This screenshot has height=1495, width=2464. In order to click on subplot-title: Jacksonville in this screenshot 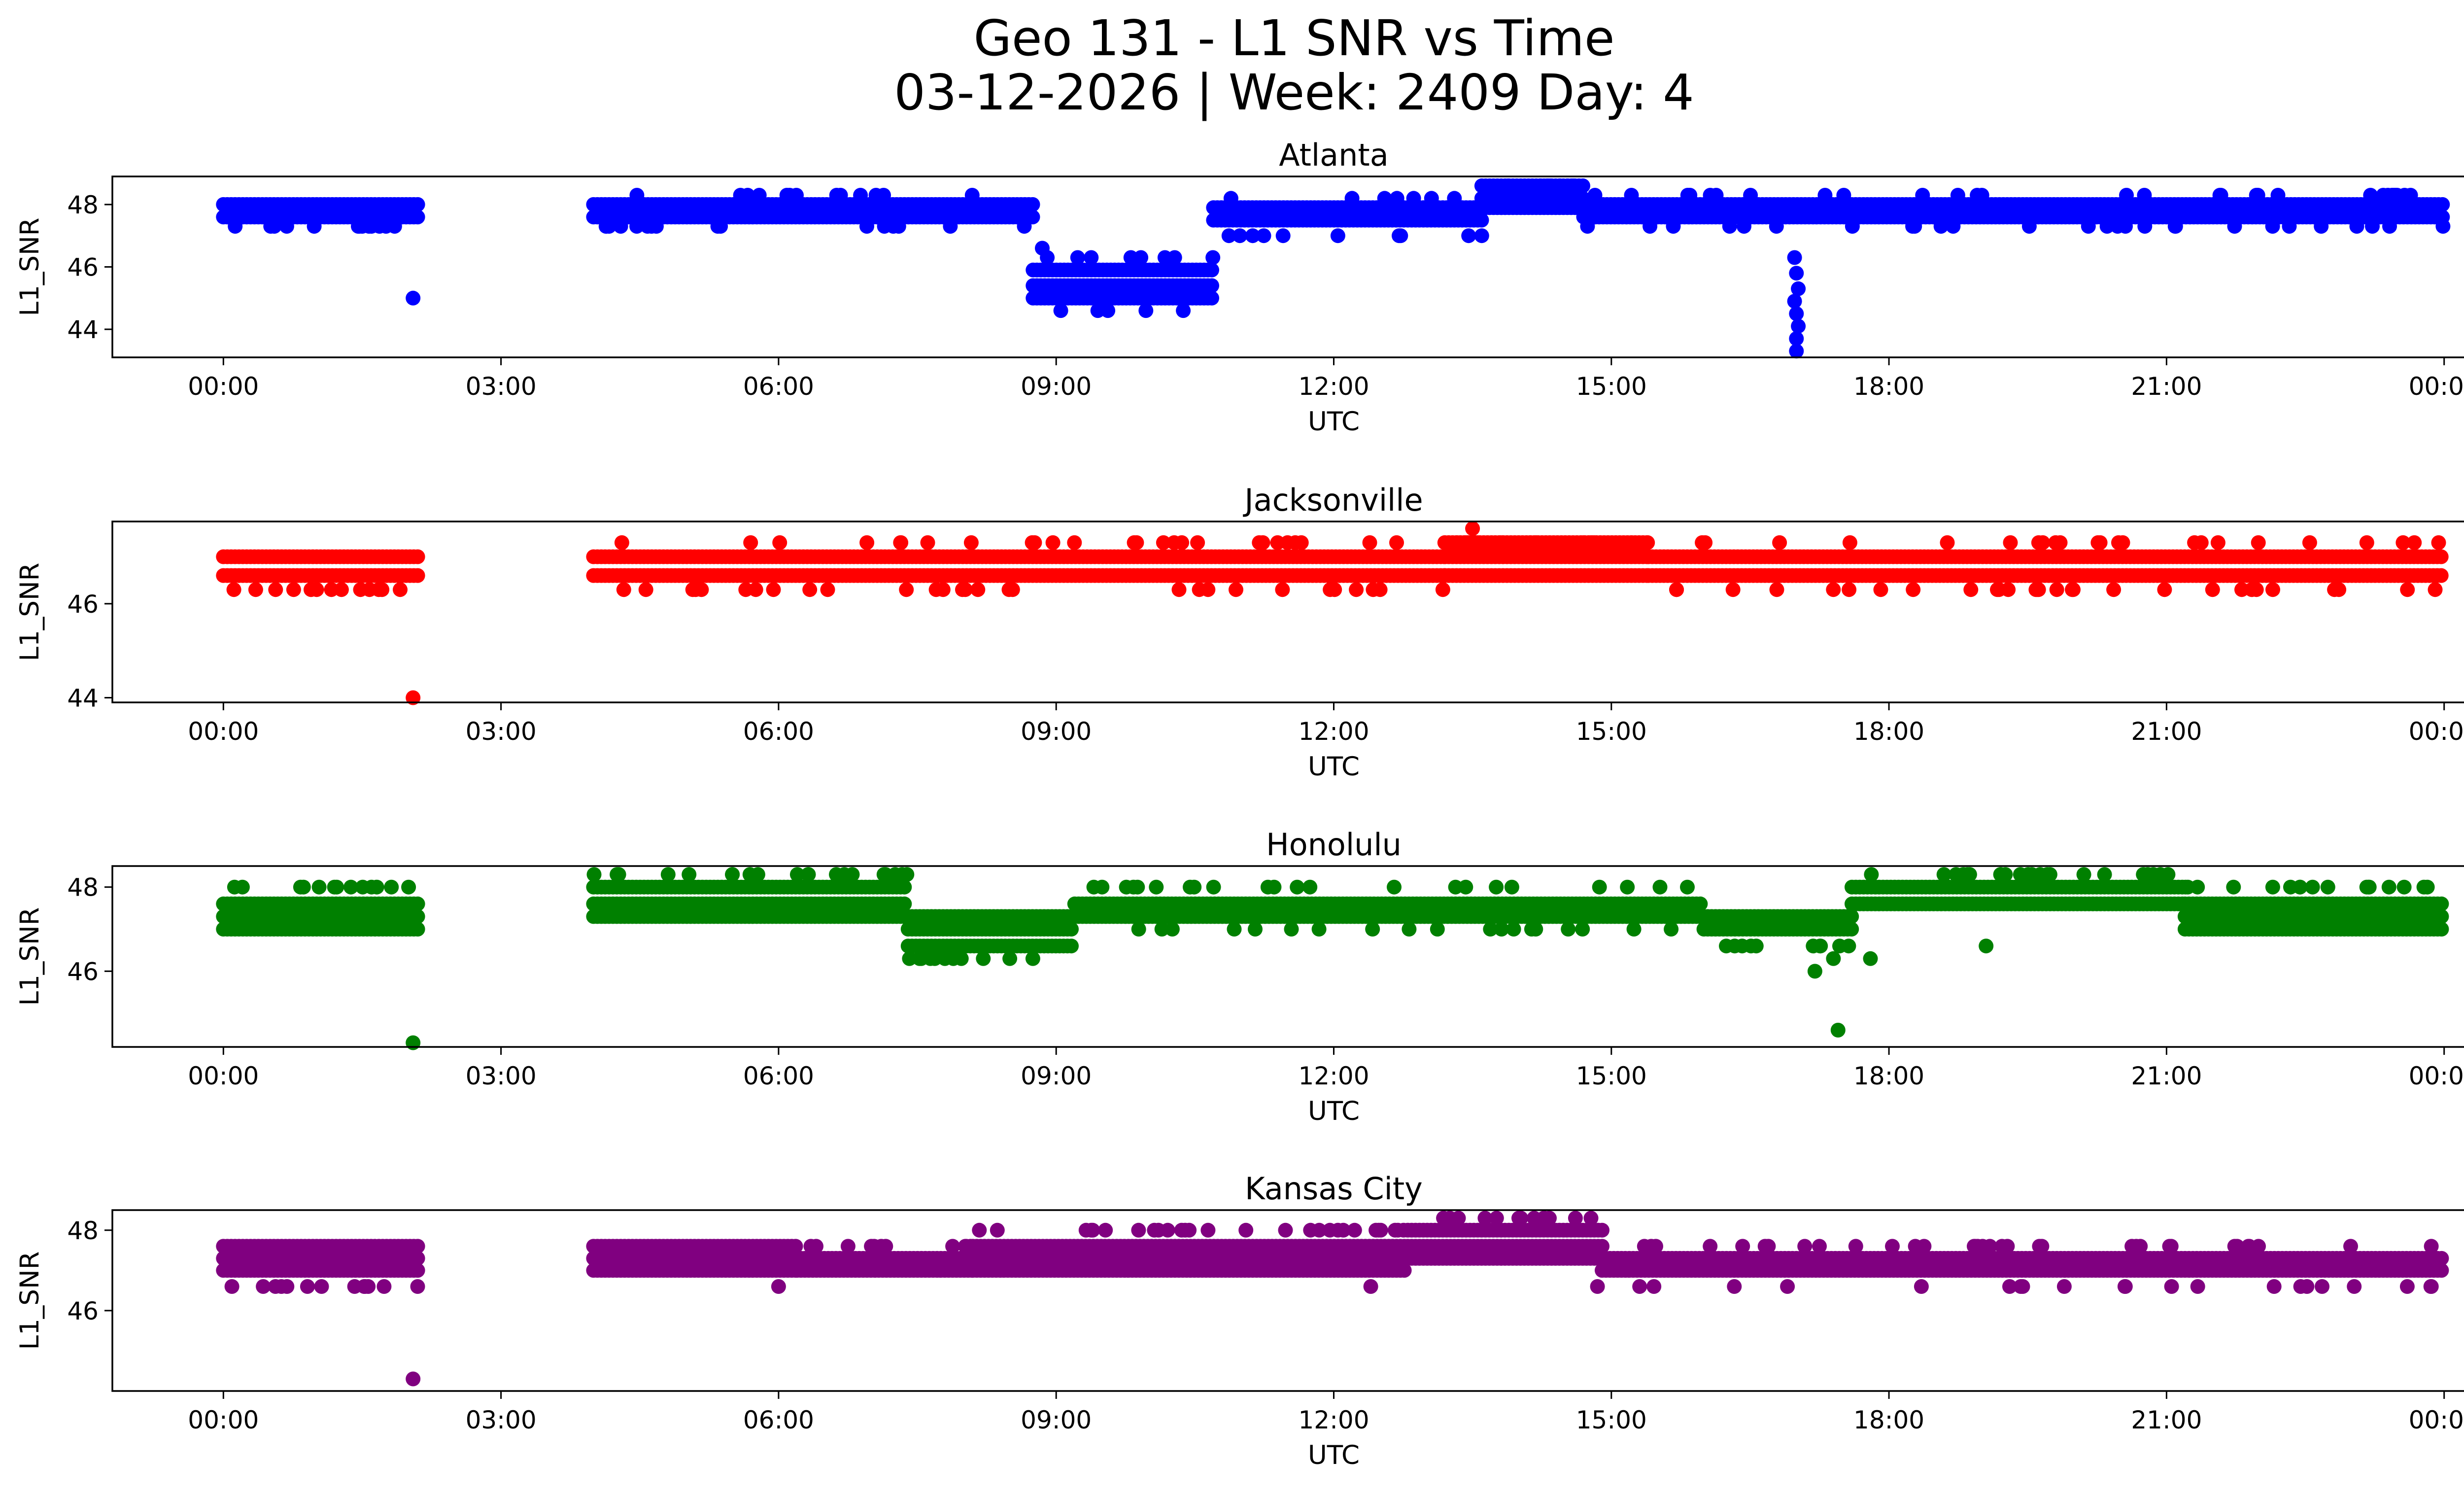, I will do `click(1332, 500)`.